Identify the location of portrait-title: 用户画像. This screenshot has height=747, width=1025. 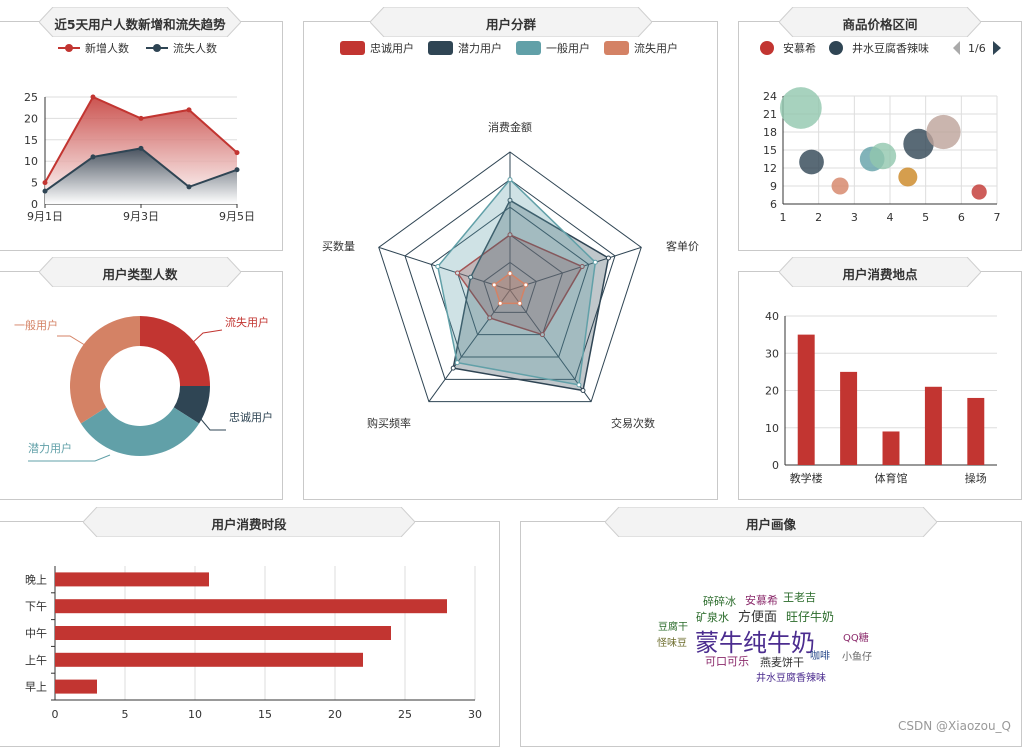
(770, 524).